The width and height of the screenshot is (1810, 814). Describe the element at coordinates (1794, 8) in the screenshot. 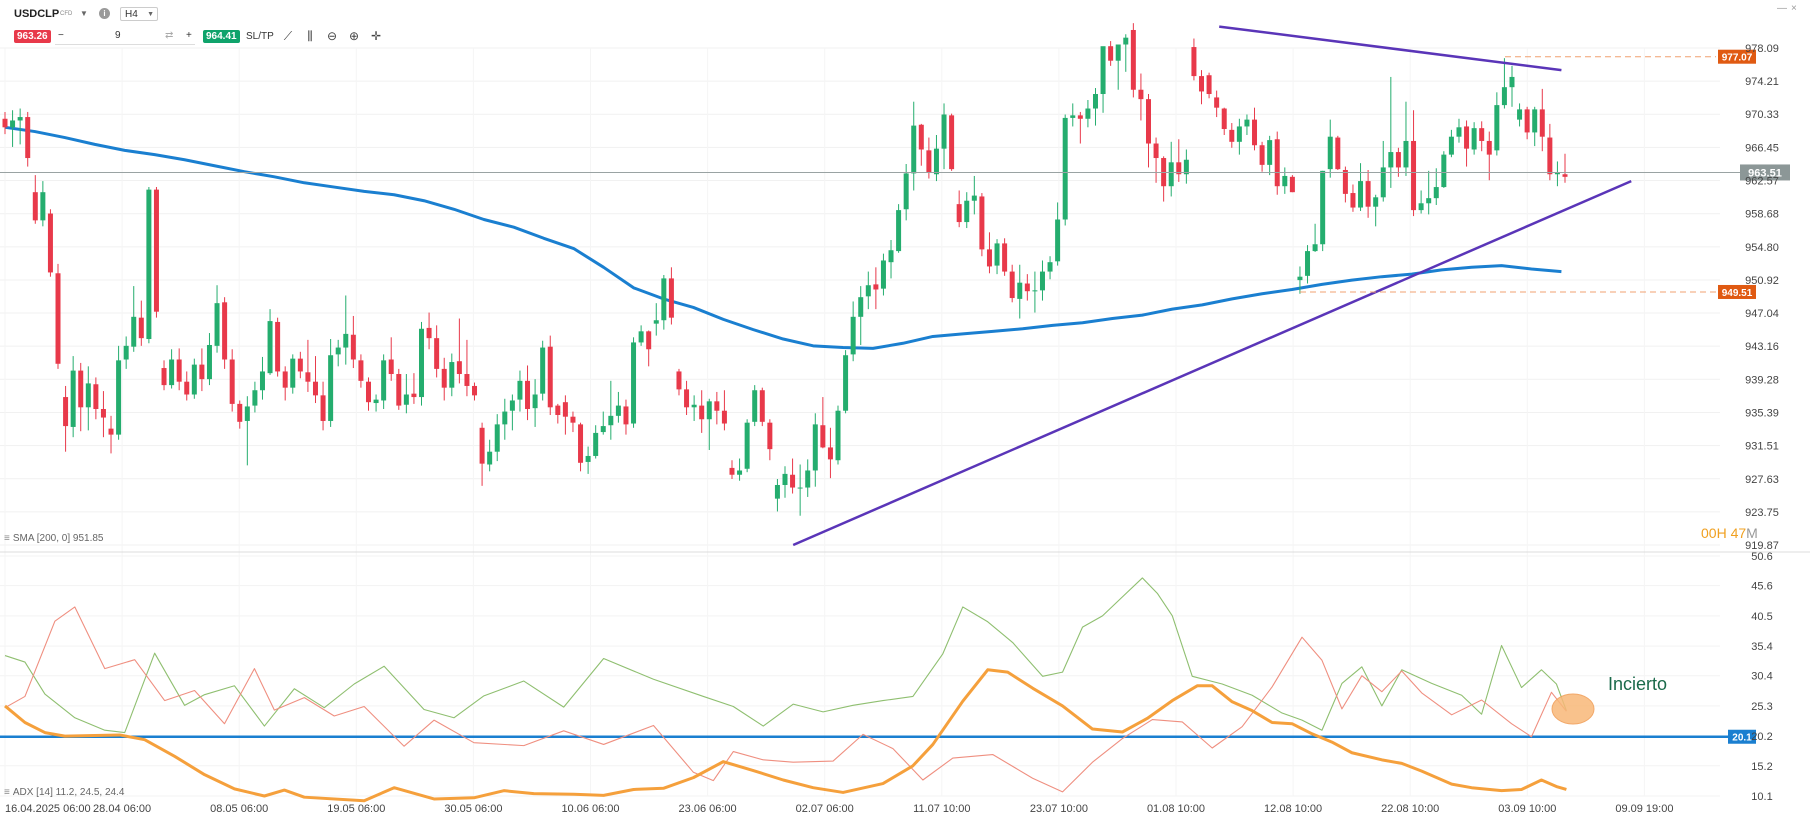

I see `close-button: ×` at that location.